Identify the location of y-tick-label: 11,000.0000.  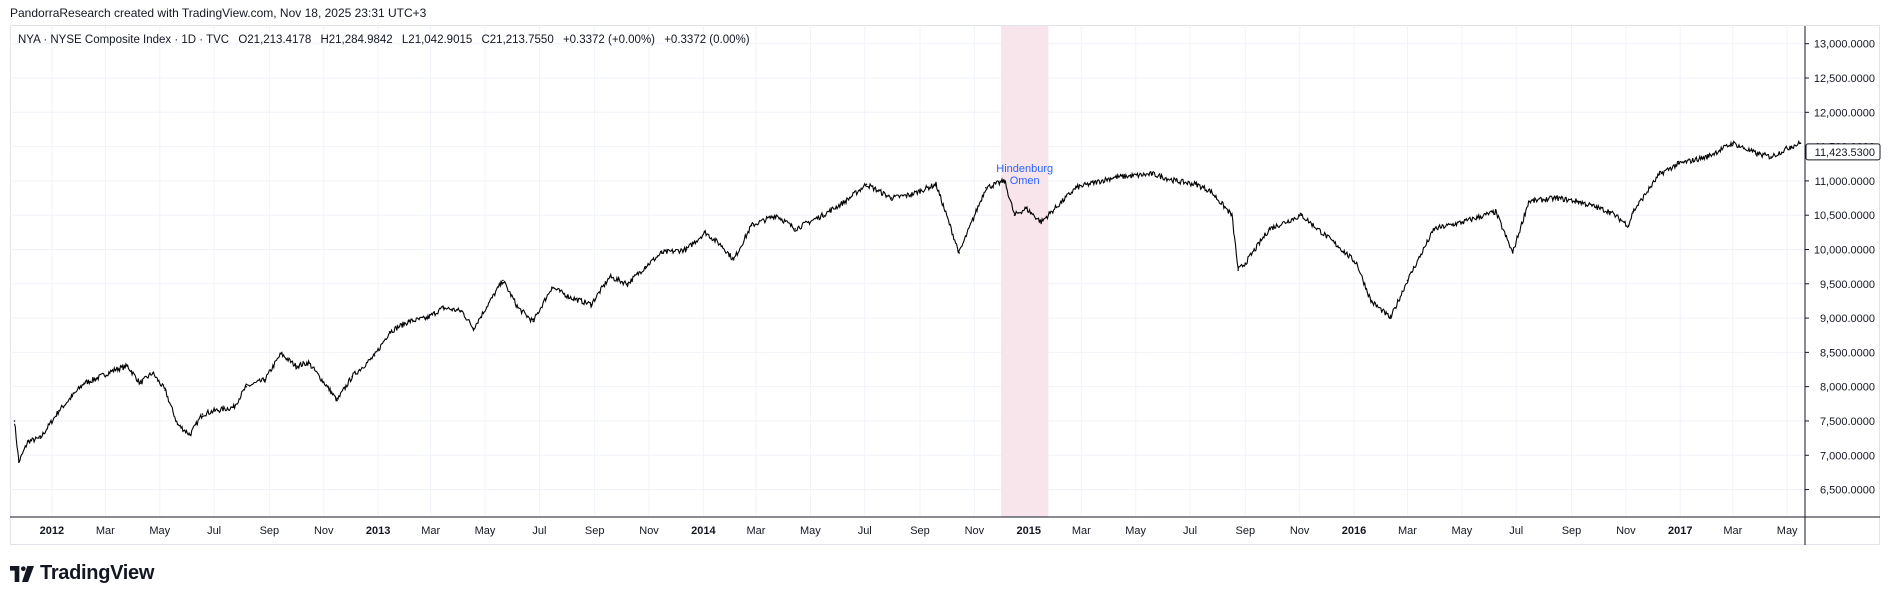
(1845, 182).